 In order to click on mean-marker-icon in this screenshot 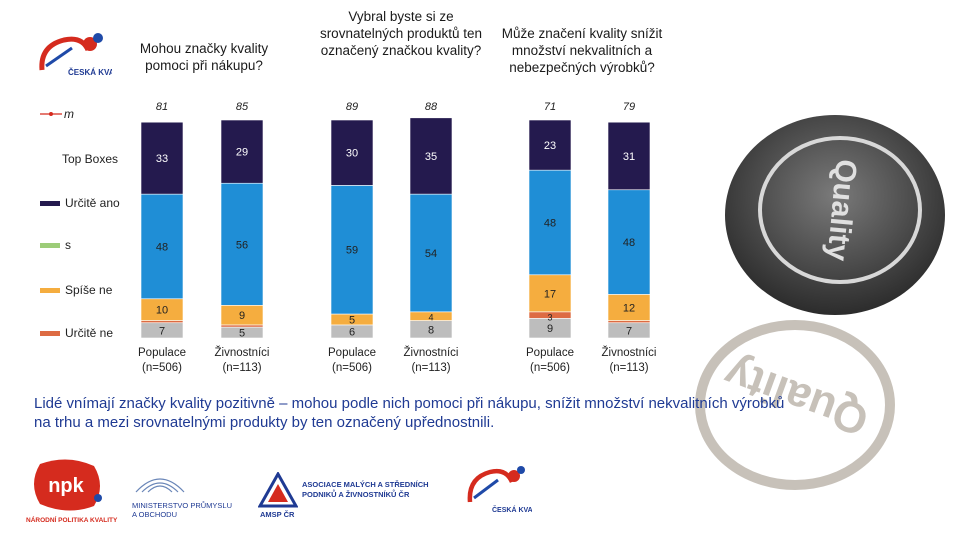, I will do `click(51, 114)`.